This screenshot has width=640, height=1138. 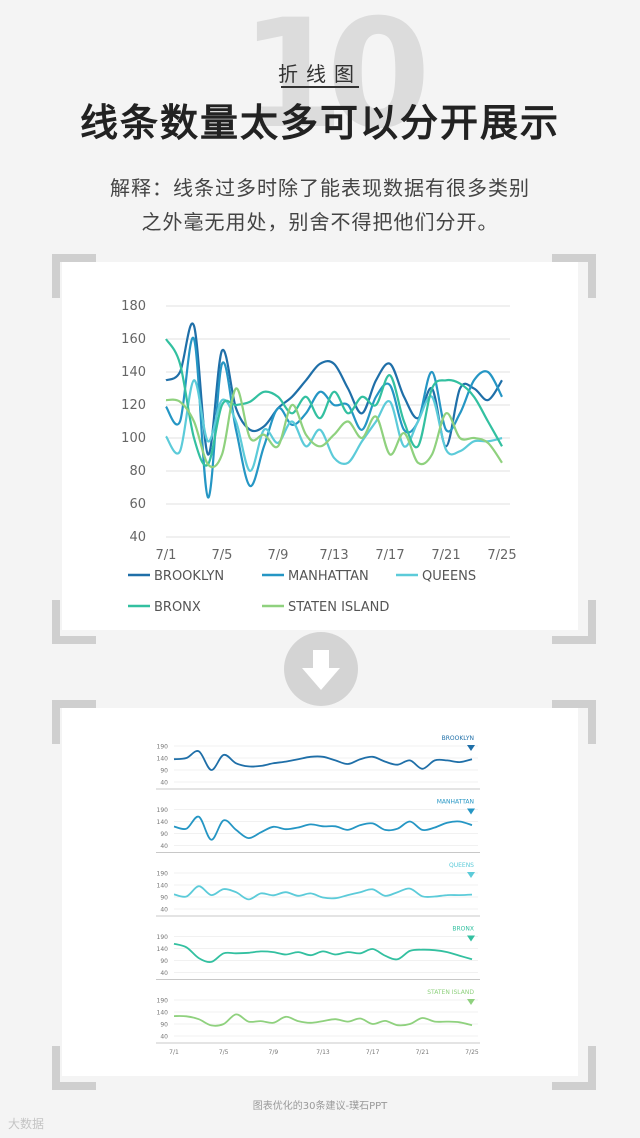 What do you see at coordinates (458, 738) in the screenshot?
I see `panel-series-label: BROOKLYN` at bounding box center [458, 738].